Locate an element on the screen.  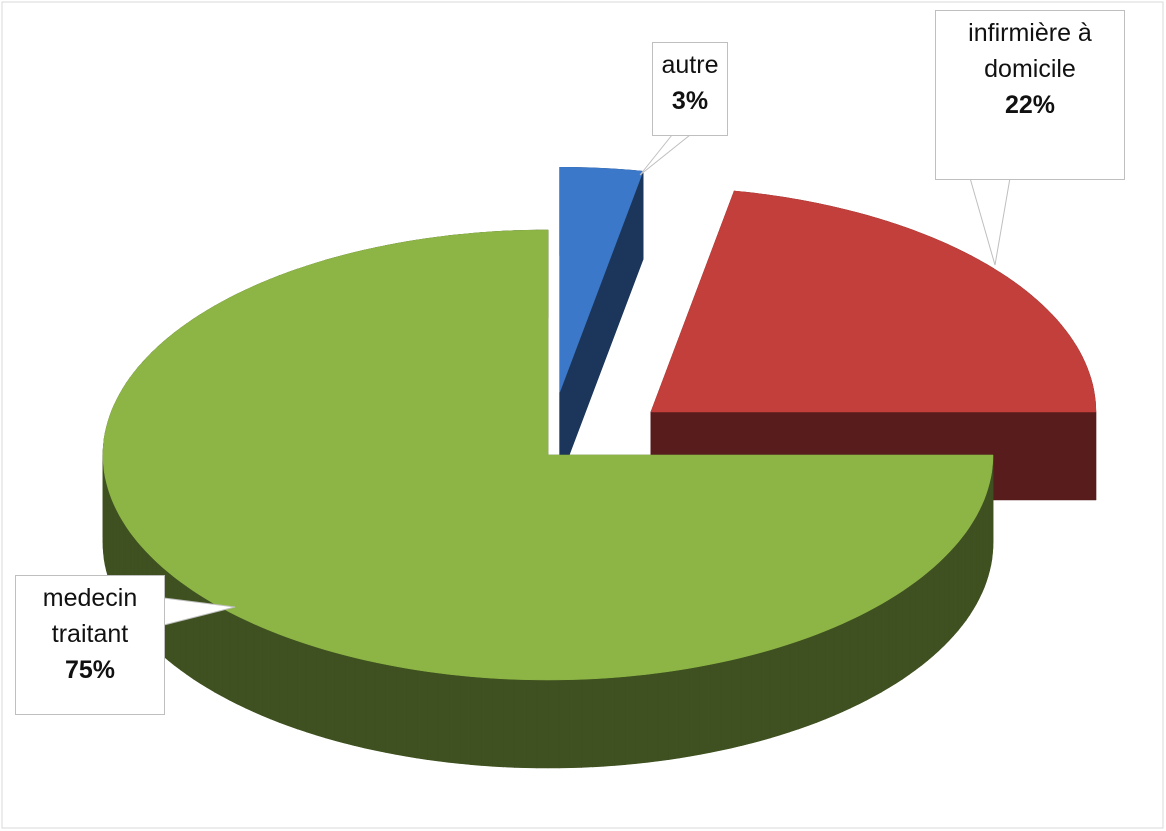
value-label: 3% is located at coordinates (690, 101).